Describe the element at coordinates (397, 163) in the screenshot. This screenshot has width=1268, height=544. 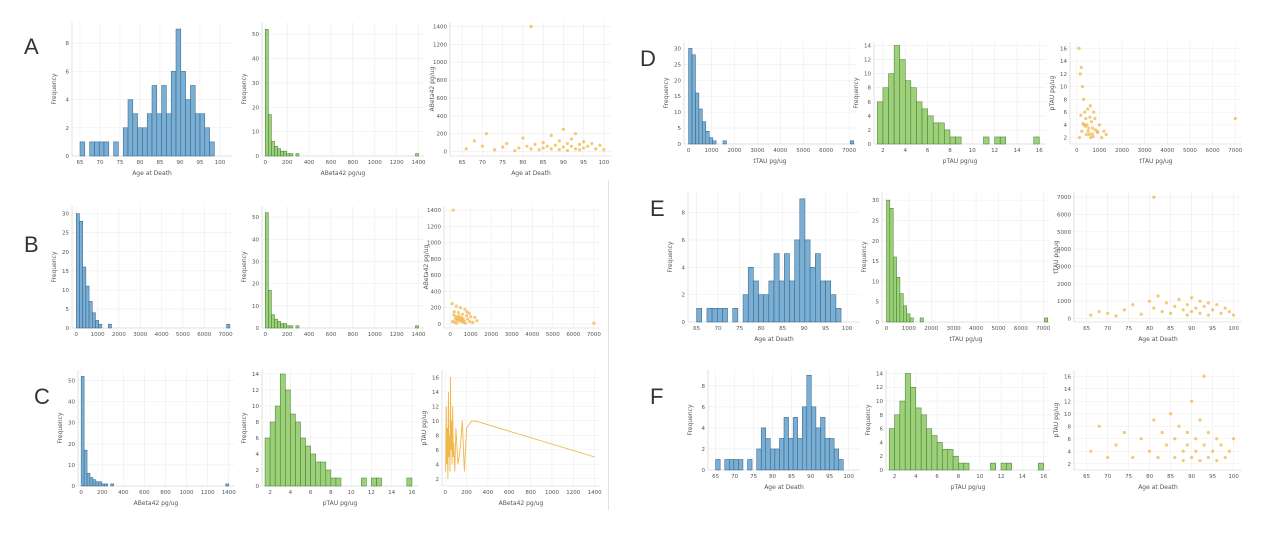
I see `x-tick-label: 1200` at that location.